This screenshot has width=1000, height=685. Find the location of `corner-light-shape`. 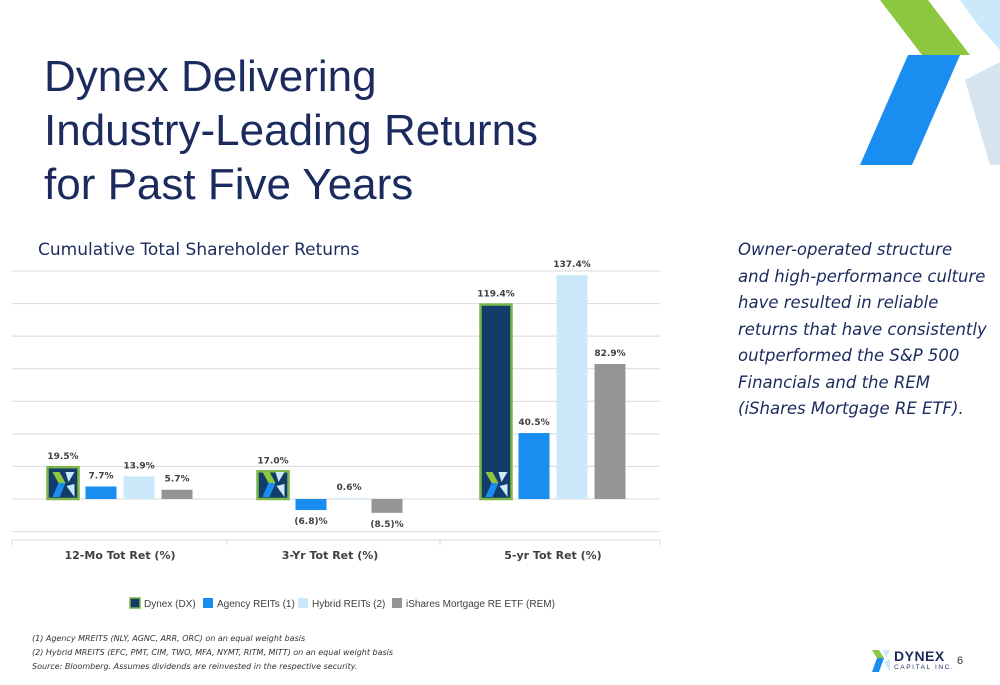

corner-light-shape is located at coordinates (980, 25).